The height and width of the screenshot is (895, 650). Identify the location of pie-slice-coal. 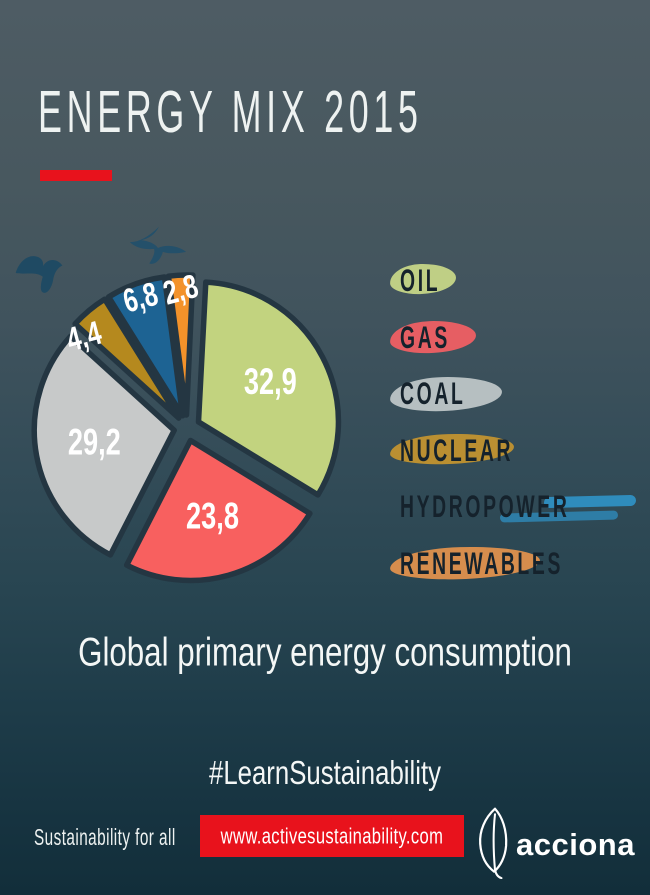
(104, 445).